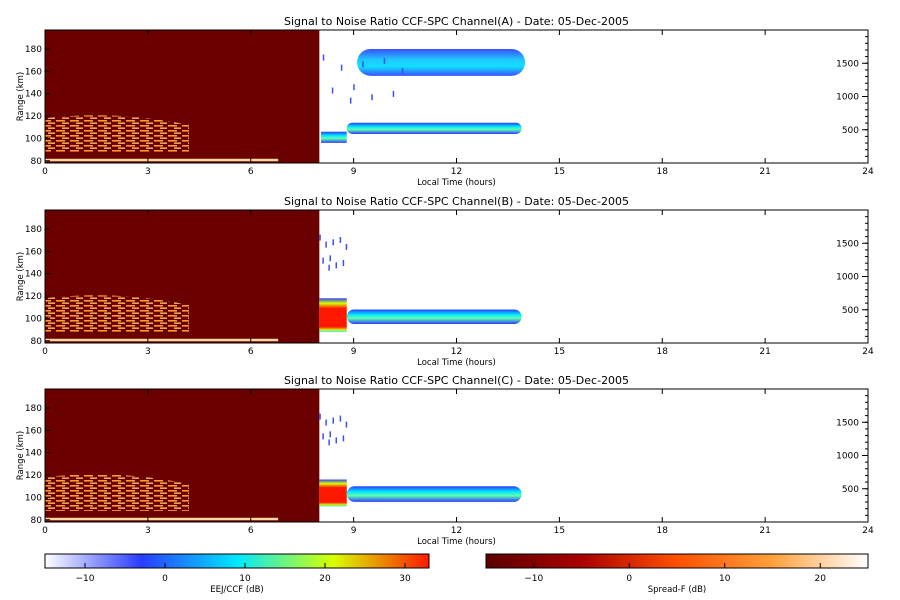 The height and width of the screenshot is (600, 900). I want to click on x-tick-label: 6, so click(251, 352).